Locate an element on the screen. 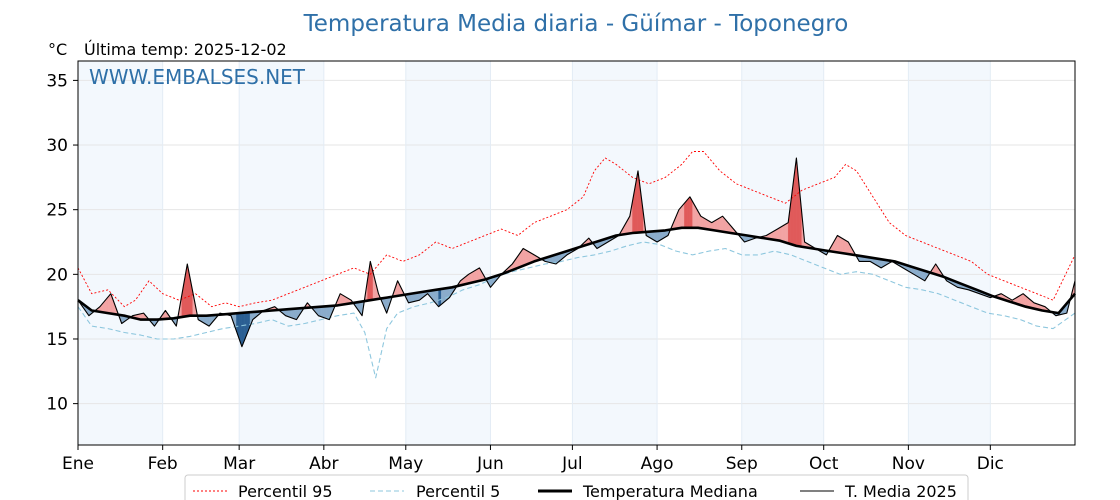 This screenshot has width=1120, height=500. x-tick-label: Ene is located at coordinates (78, 464).